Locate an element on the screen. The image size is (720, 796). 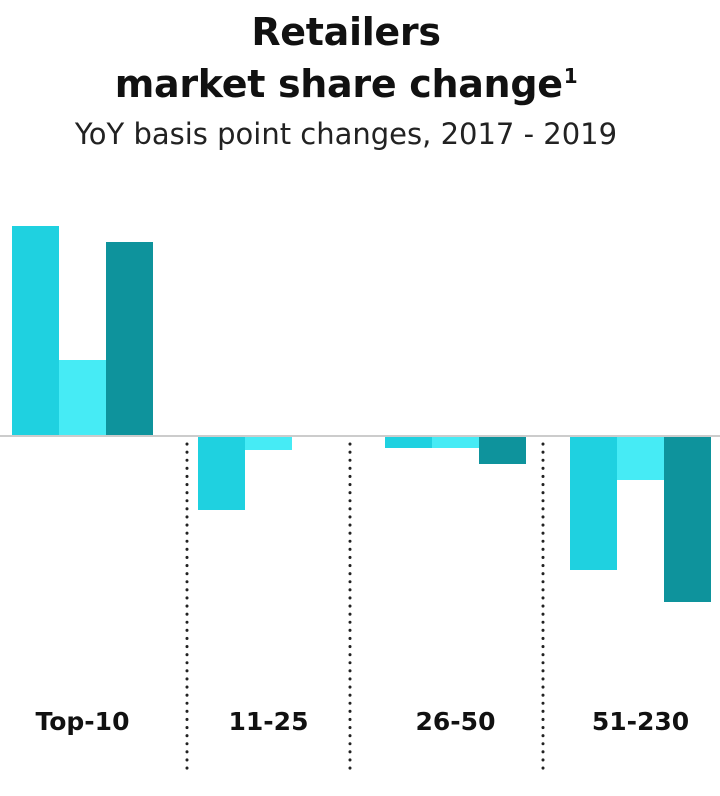
category-labels: Top-10 11-25 26-50 51-230 is located at coordinates (363, 721).